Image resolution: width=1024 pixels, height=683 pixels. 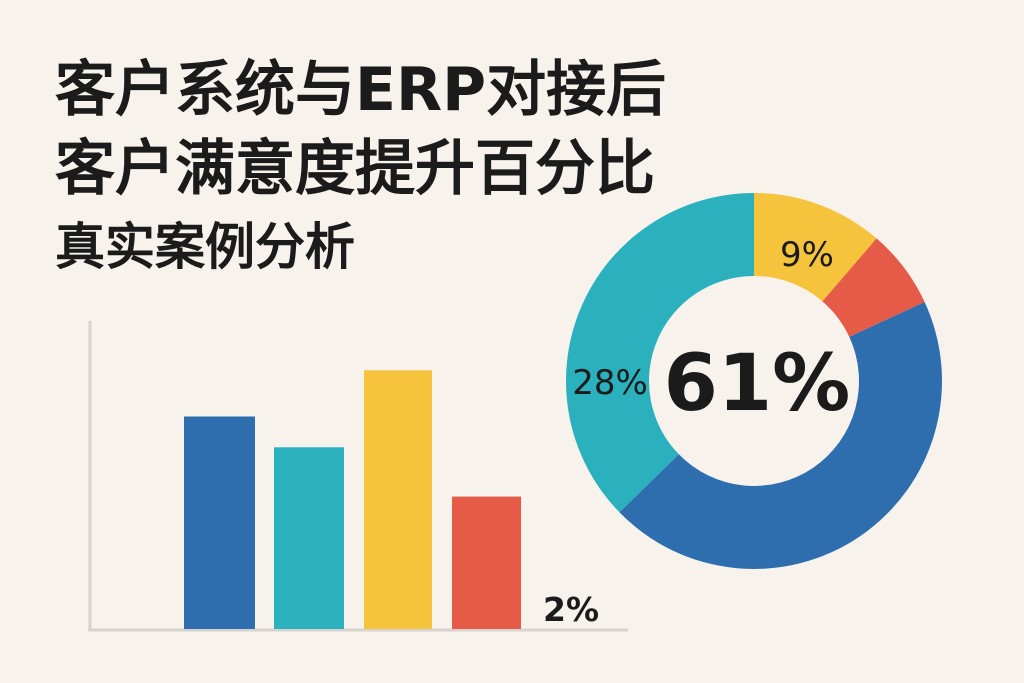 I want to click on bar-b, so click(x=309, y=538).